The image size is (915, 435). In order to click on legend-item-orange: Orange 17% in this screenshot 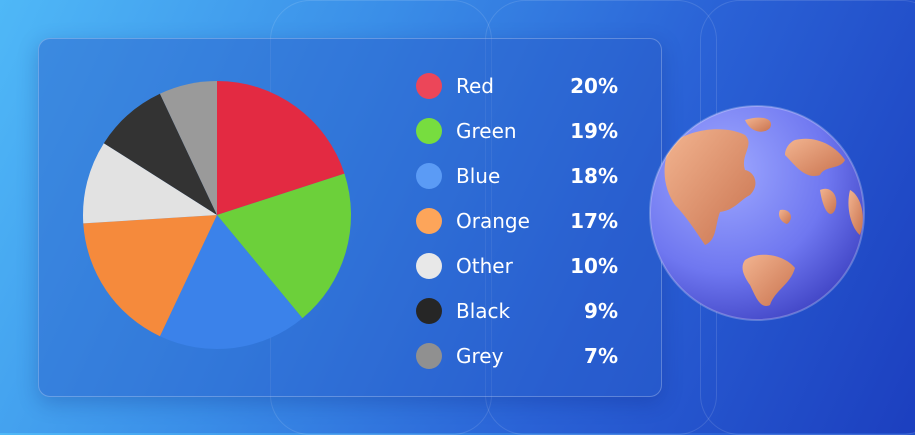, I will do `click(517, 220)`.